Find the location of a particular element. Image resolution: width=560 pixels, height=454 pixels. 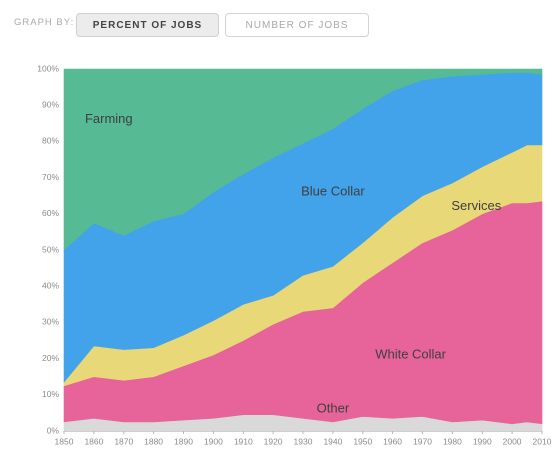

x-tick-label: 1980 is located at coordinates (452, 441).